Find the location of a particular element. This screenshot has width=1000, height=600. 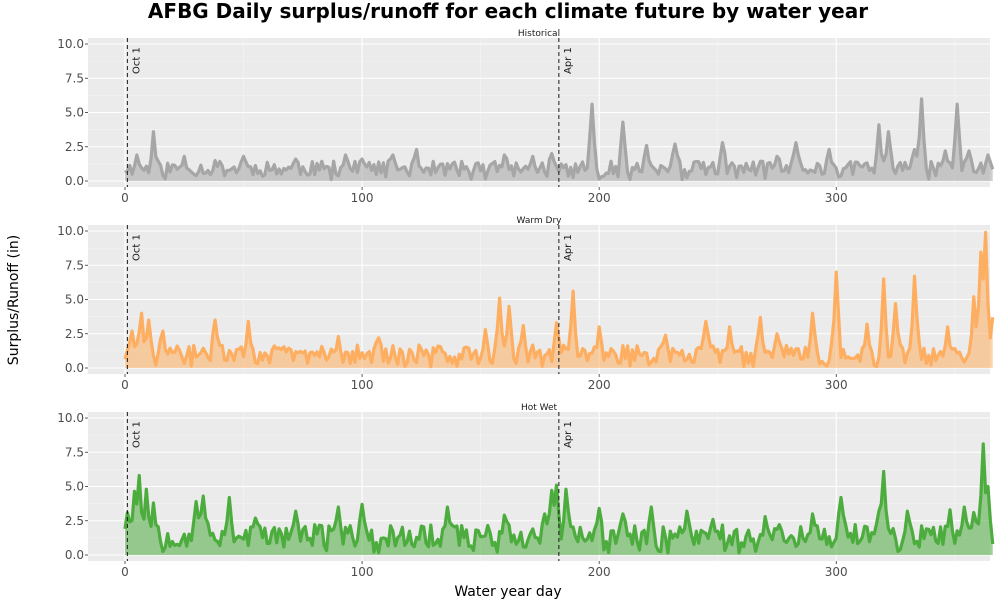

x-axis-title: Water year day is located at coordinates (507, 592).